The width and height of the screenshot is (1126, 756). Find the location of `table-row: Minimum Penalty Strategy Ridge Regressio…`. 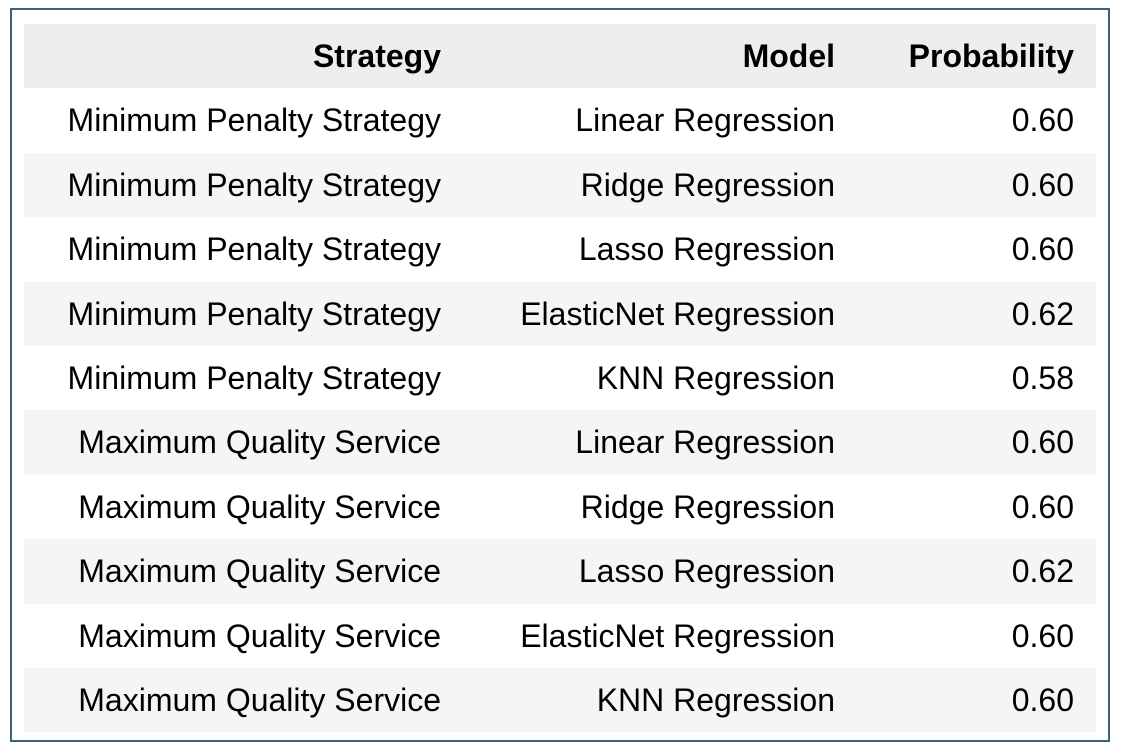

table-row: Minimum Penalty Strategy Ridge Regressio… is located at coordinates (560, 185).